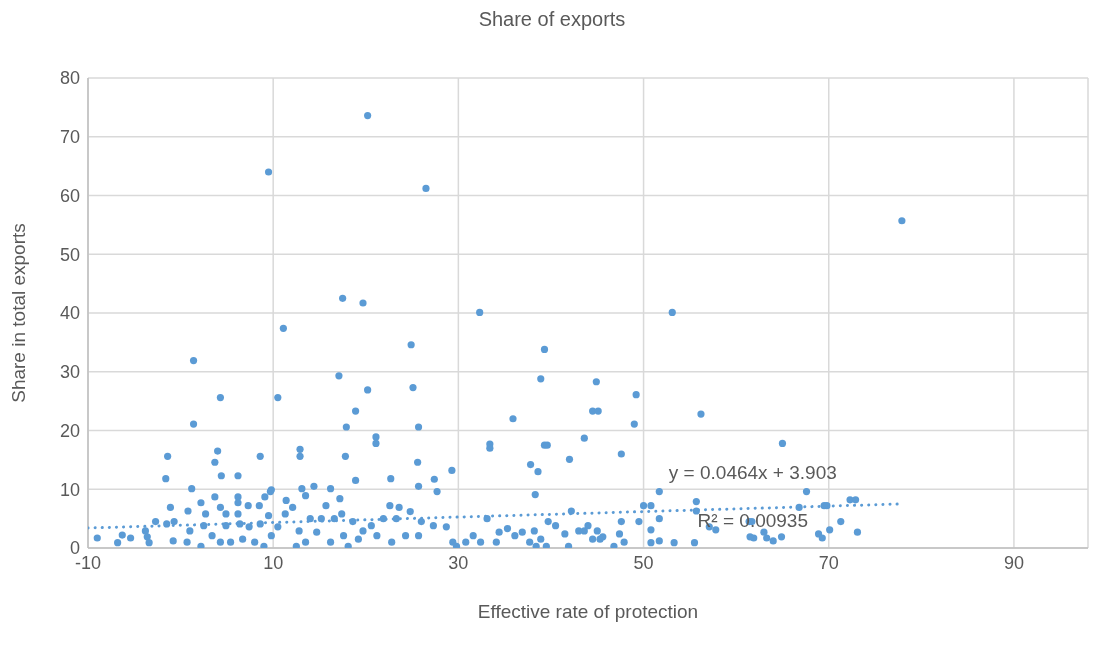  I want to click on annotation: R² = 0.00935, so click(753, 520).